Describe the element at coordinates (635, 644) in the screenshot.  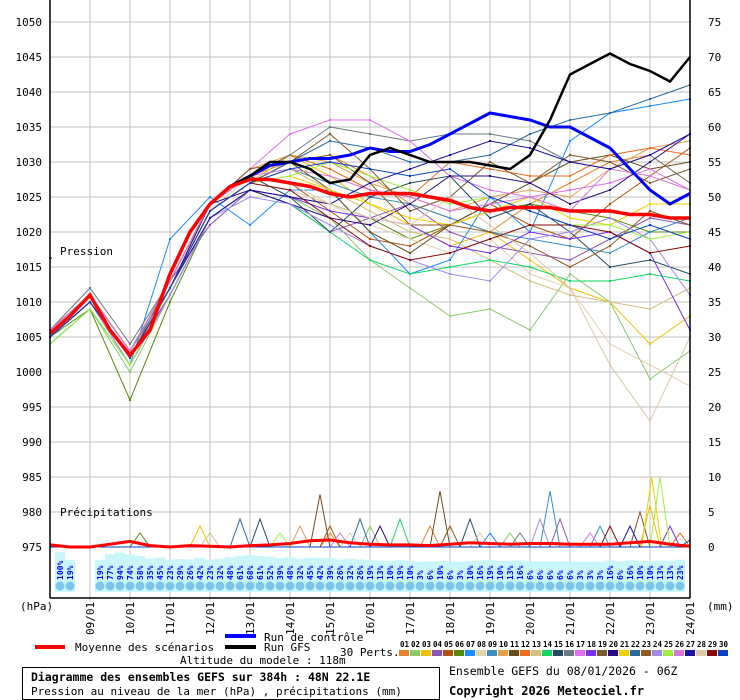
I see `member-legend-number: 22` at that location.